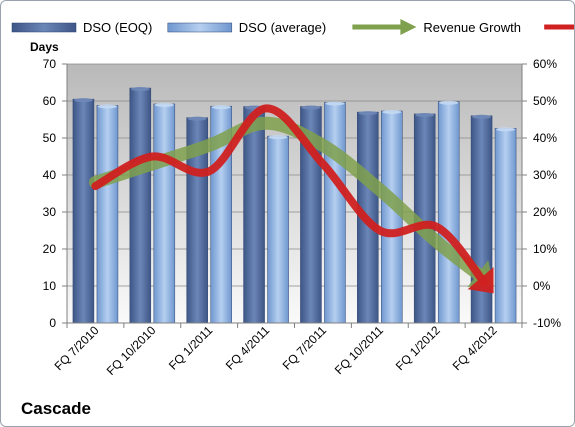 The image size is (575, 427). Describe the element at coordinates (77, 348) in the screenshot. I see `x-tick-label: FQ 7/2010` at that location.